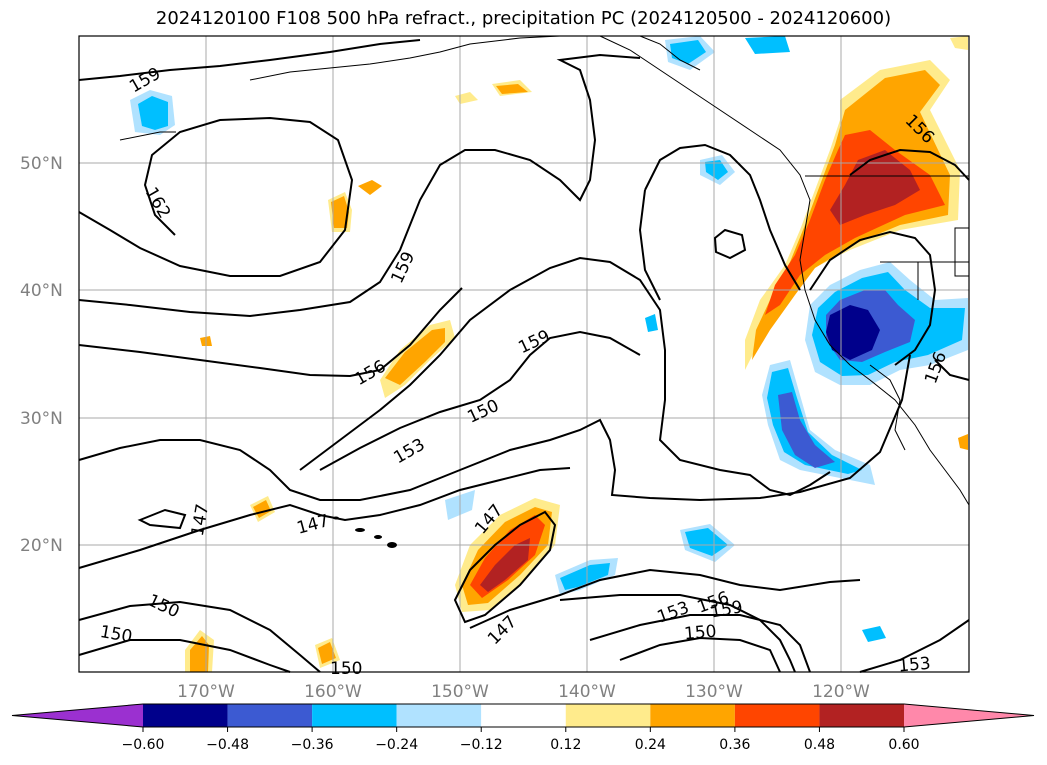  I want to click on colorbar-tick-label: −0.12, so click(481, 745).